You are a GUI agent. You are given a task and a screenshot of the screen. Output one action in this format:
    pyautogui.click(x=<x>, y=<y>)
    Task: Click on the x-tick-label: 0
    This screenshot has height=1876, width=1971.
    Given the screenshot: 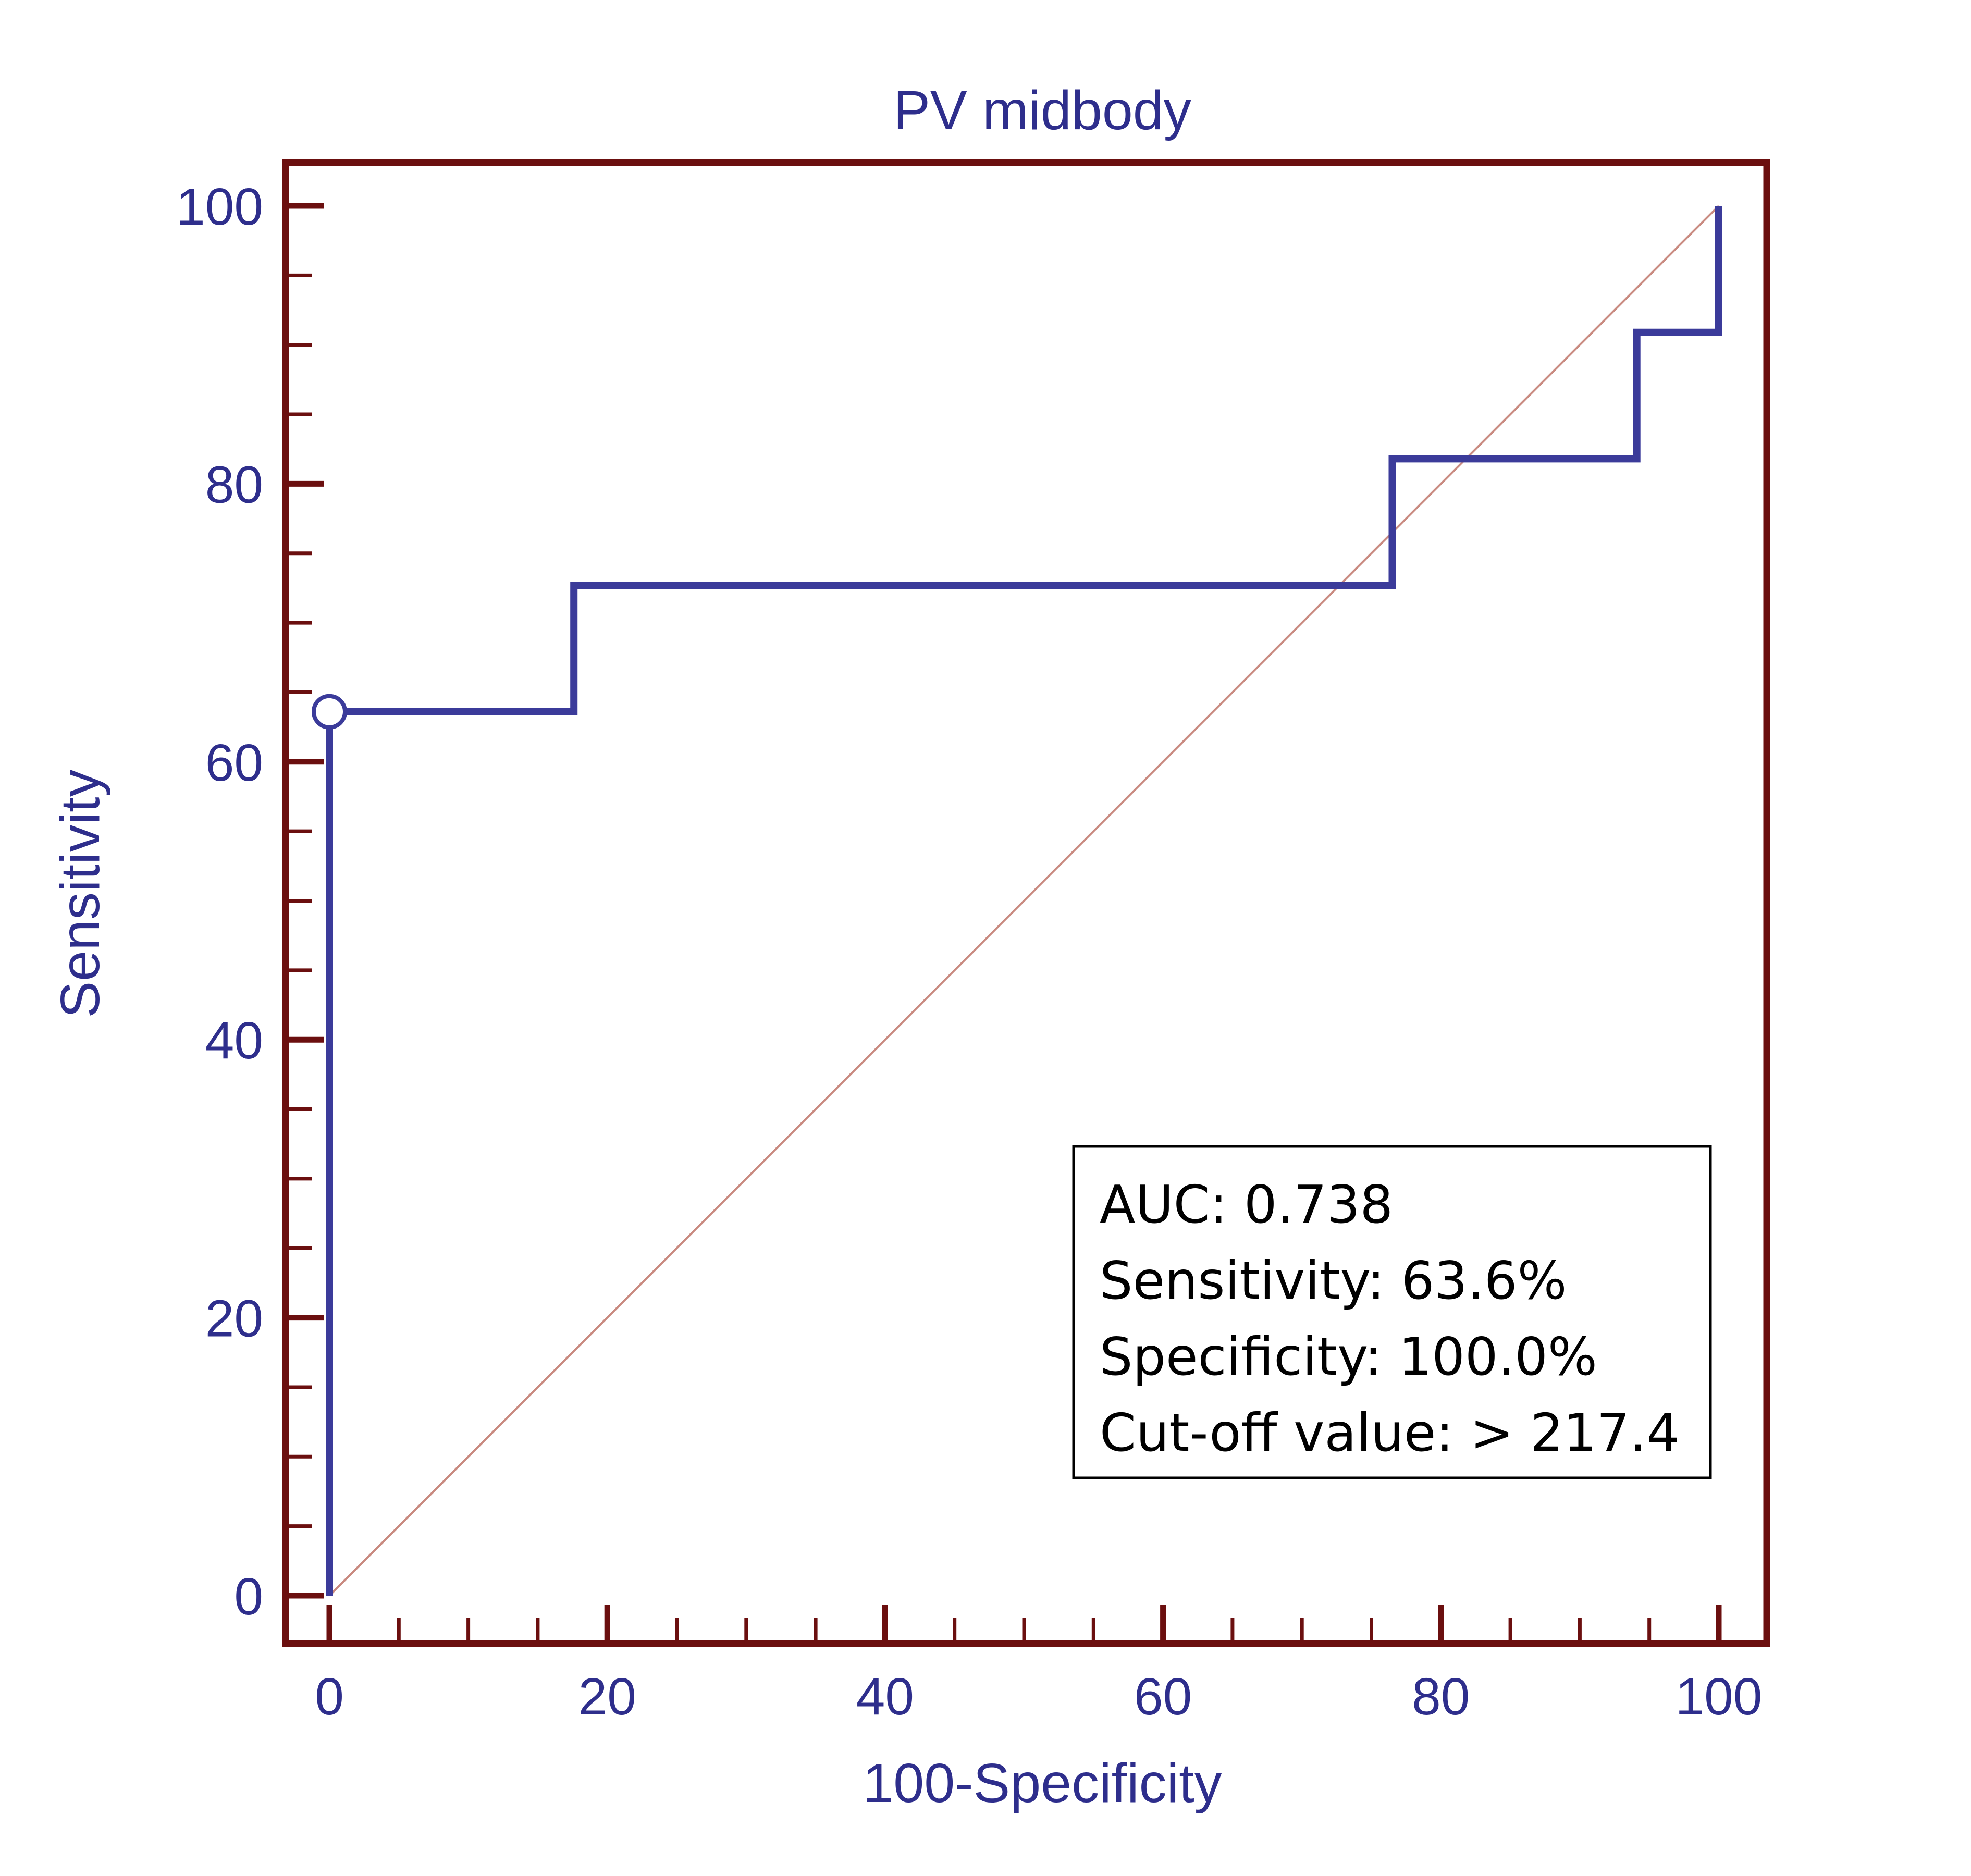 What is the action you would take?
    pyautogui.click(x=329, y=1697)
    